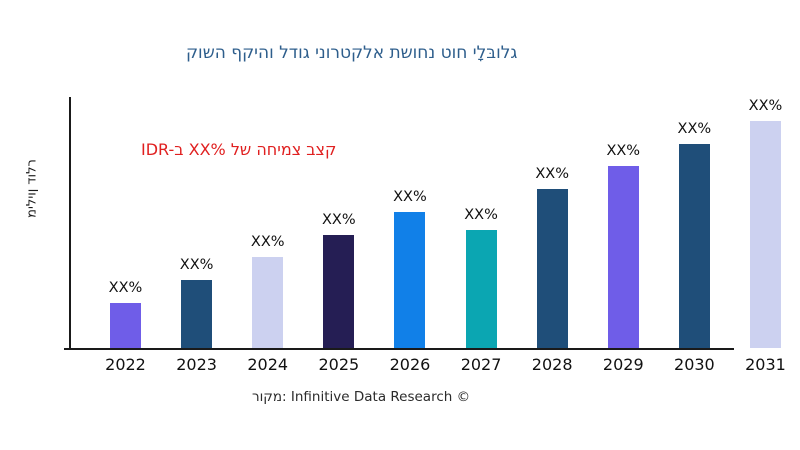 The image size is (800, 450). What do you see at coordinates (410, 196) in the screenshot?
I see `bar-value-label-2026: XX%` at bounding box center [410, 196].